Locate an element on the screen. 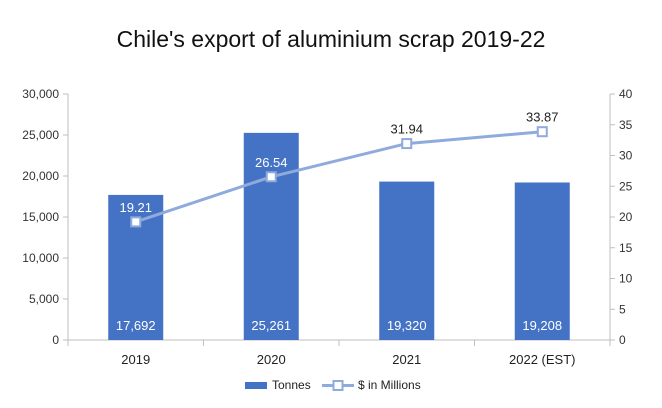 This screenshot has height=408, width=662. left-tick-label: 5,000 is located at coordinates (44, 299).